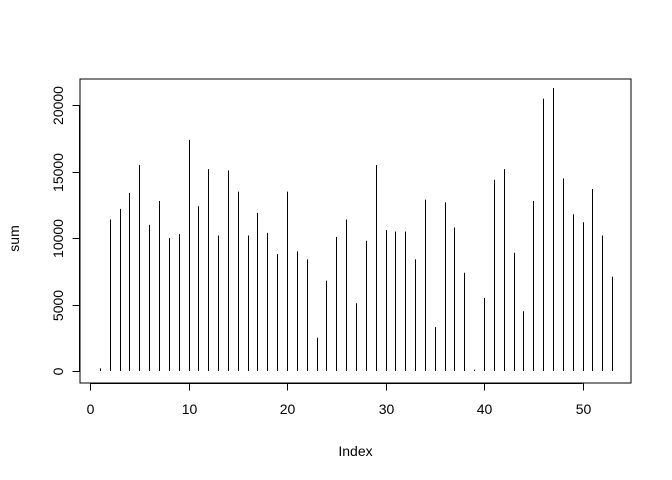  Describe the element at coordinates (58, 105) in the screenshot. I see `y-tick-label: 20000` at that location.